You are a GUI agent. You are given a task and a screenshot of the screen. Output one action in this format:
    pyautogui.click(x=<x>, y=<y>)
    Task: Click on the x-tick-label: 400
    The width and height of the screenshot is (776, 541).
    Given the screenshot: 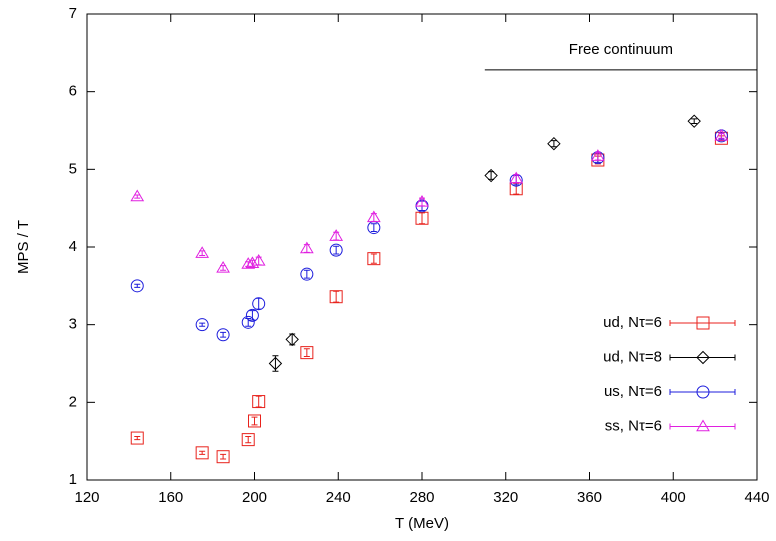 What is the action you would take?
    pyautogui.click(x=673, y=497)
    